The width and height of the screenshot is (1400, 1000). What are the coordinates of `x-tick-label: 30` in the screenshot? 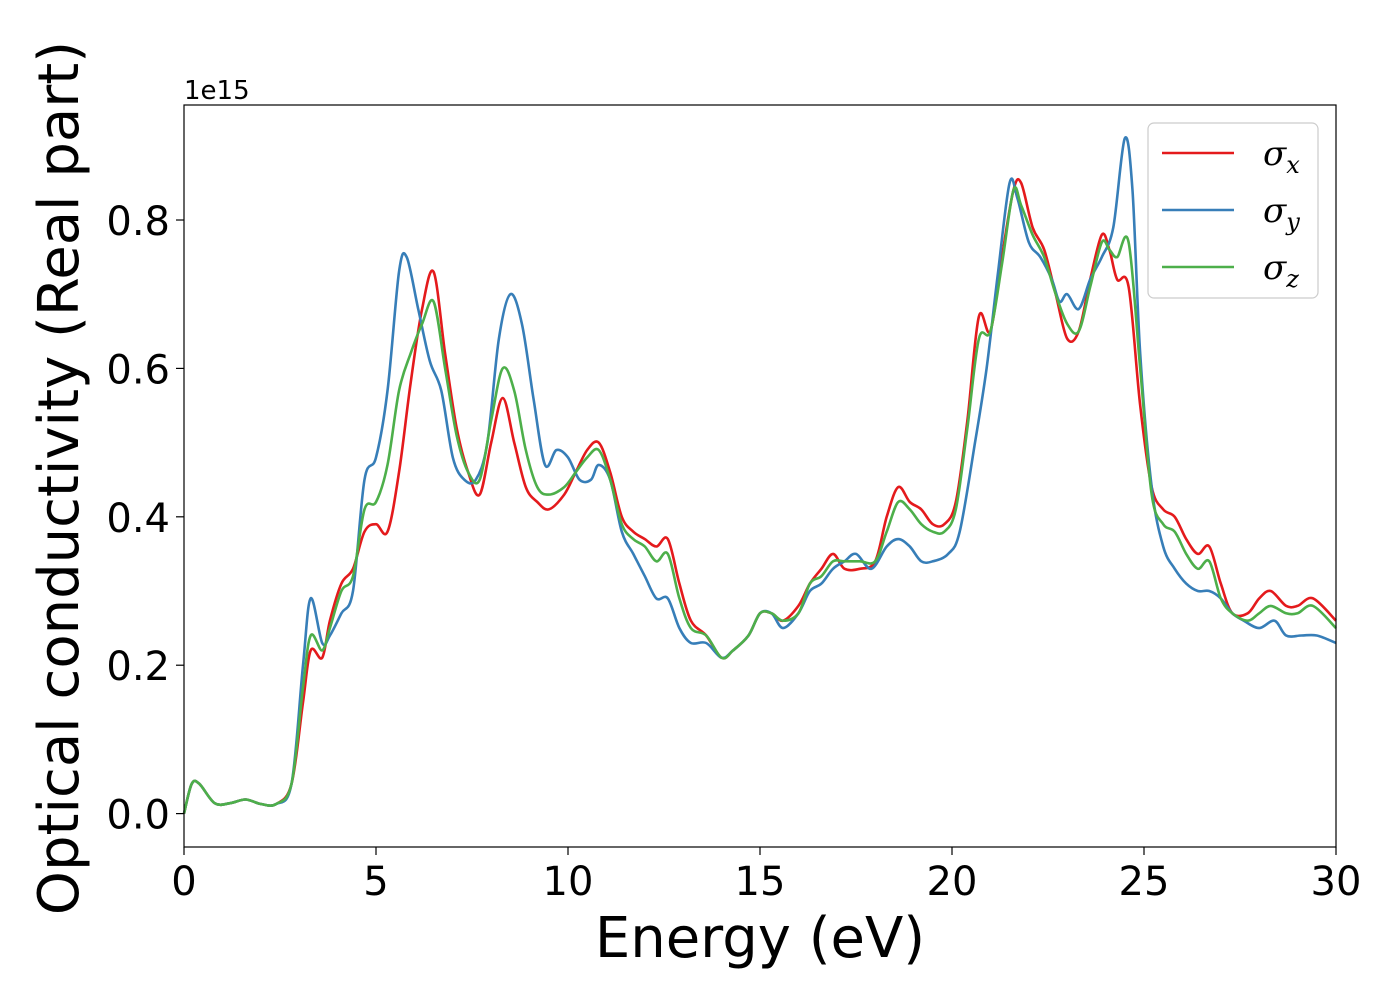 It's located at (1336, 882).